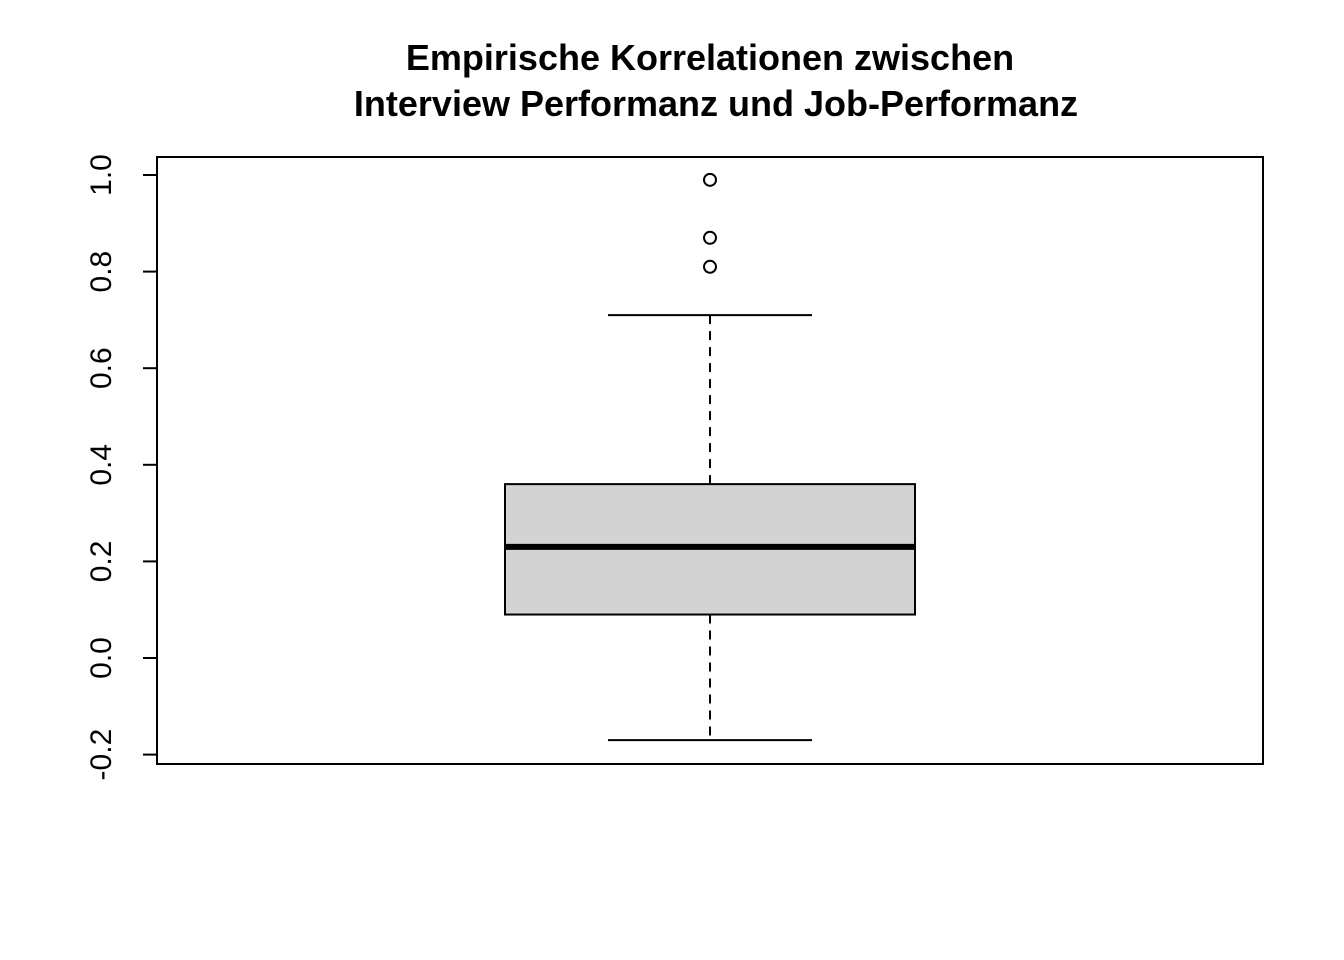  Describe the element at coordinates (716, 103) in the screenshot. I see `chart-title-line-2: Interview Performanz und Job-Performanz` at that location.